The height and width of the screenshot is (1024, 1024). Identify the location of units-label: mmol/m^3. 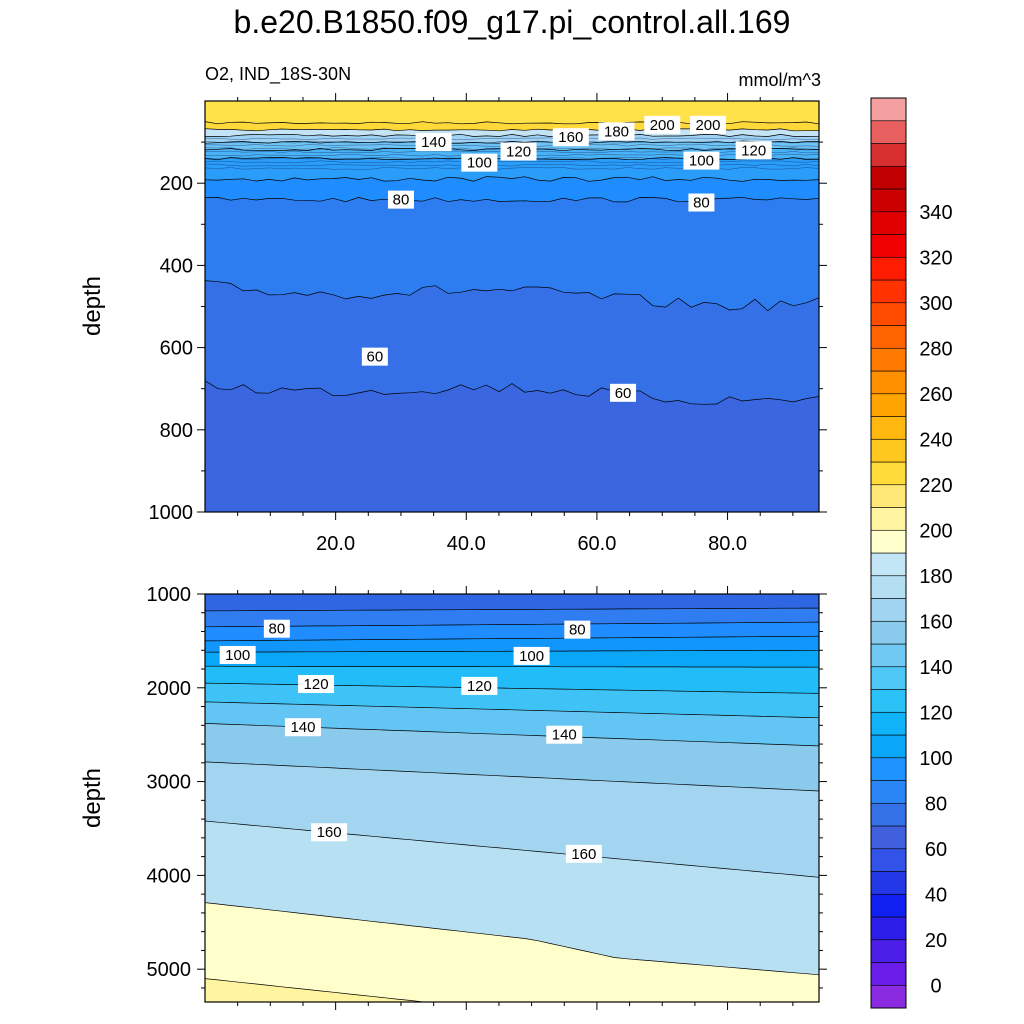
(779, 80).